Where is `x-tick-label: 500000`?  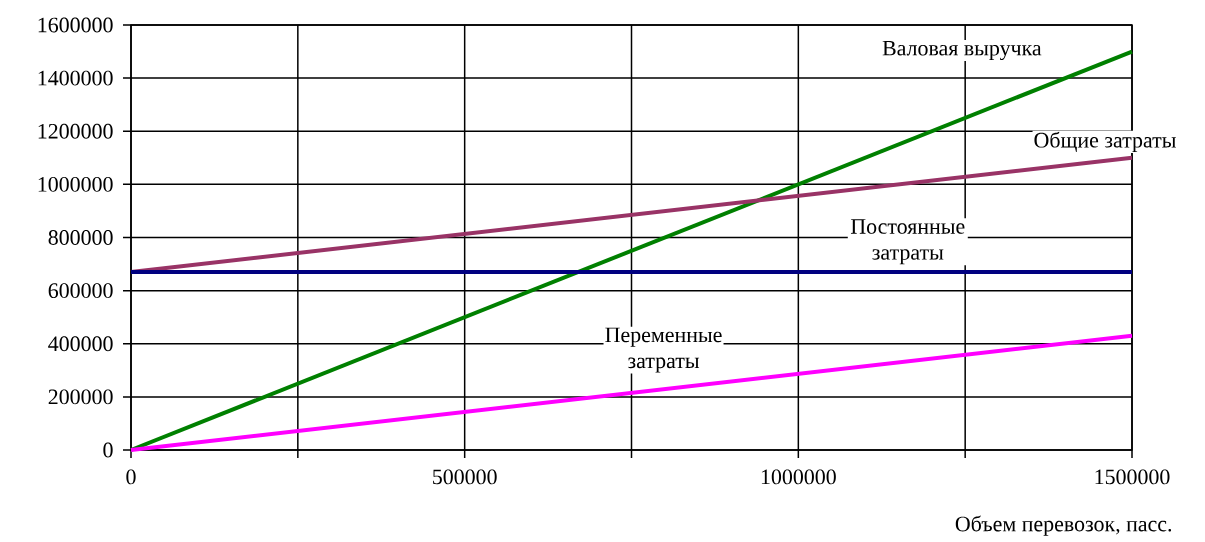 x-tick-label: 500000 is located at coordinates (465, 477).